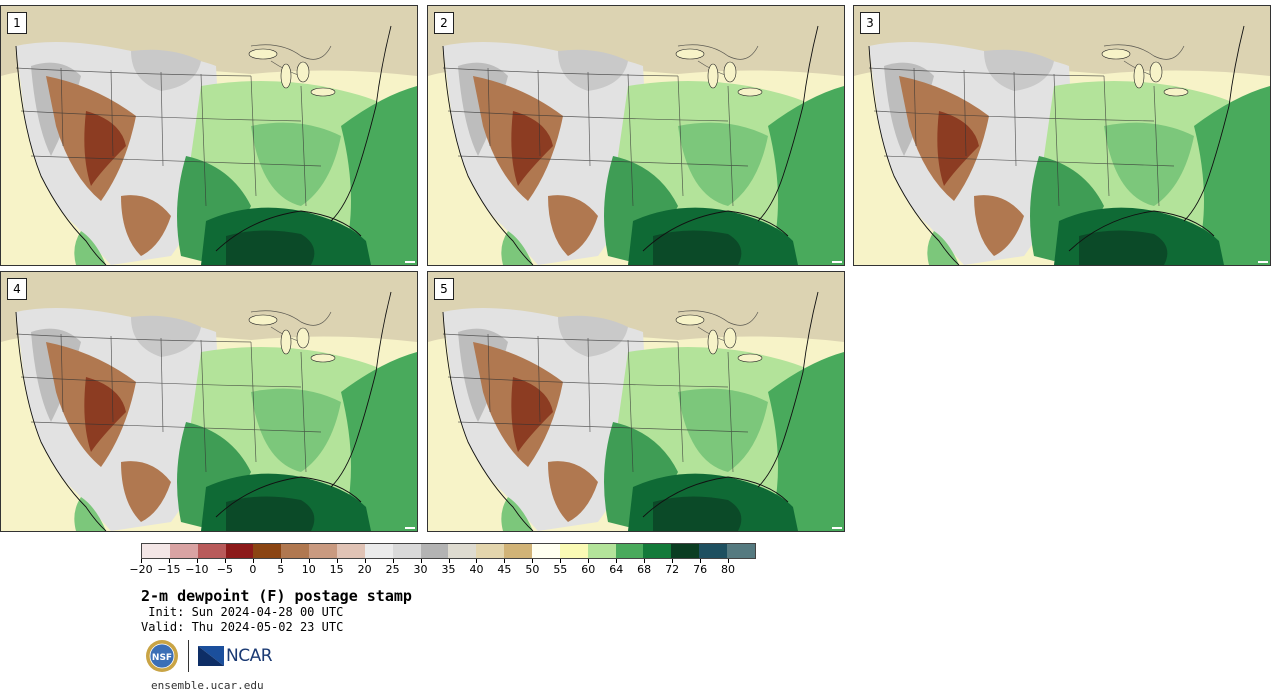 The image size is (1280, 696). Describe the element at coordinates (870, 23) in the screenshot. I see `panel-label: 3` at that location.